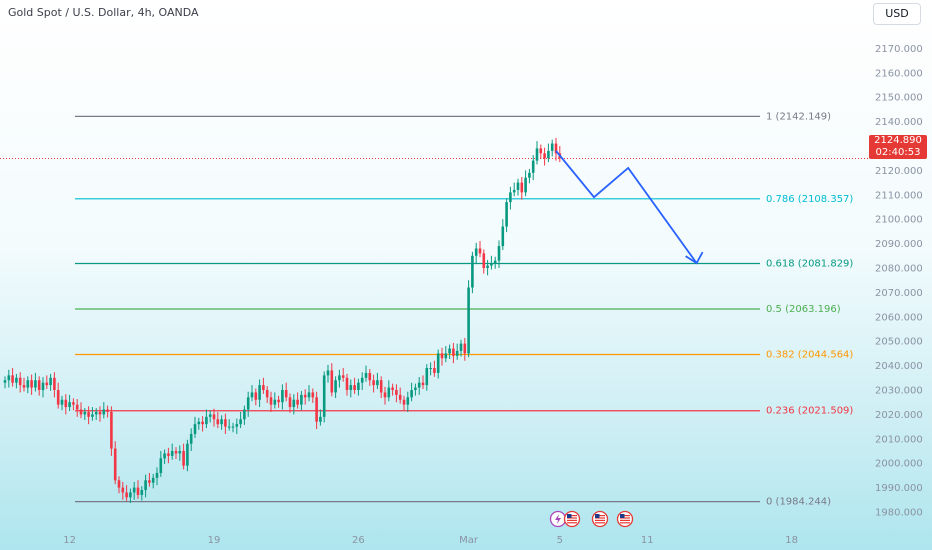 The height and width of the screenshot is (550, 932). What do you see at coordinates (899, 122) in the screenshot?
I see `price-tick-label: 2140.000` at bounding box center [899, 122].